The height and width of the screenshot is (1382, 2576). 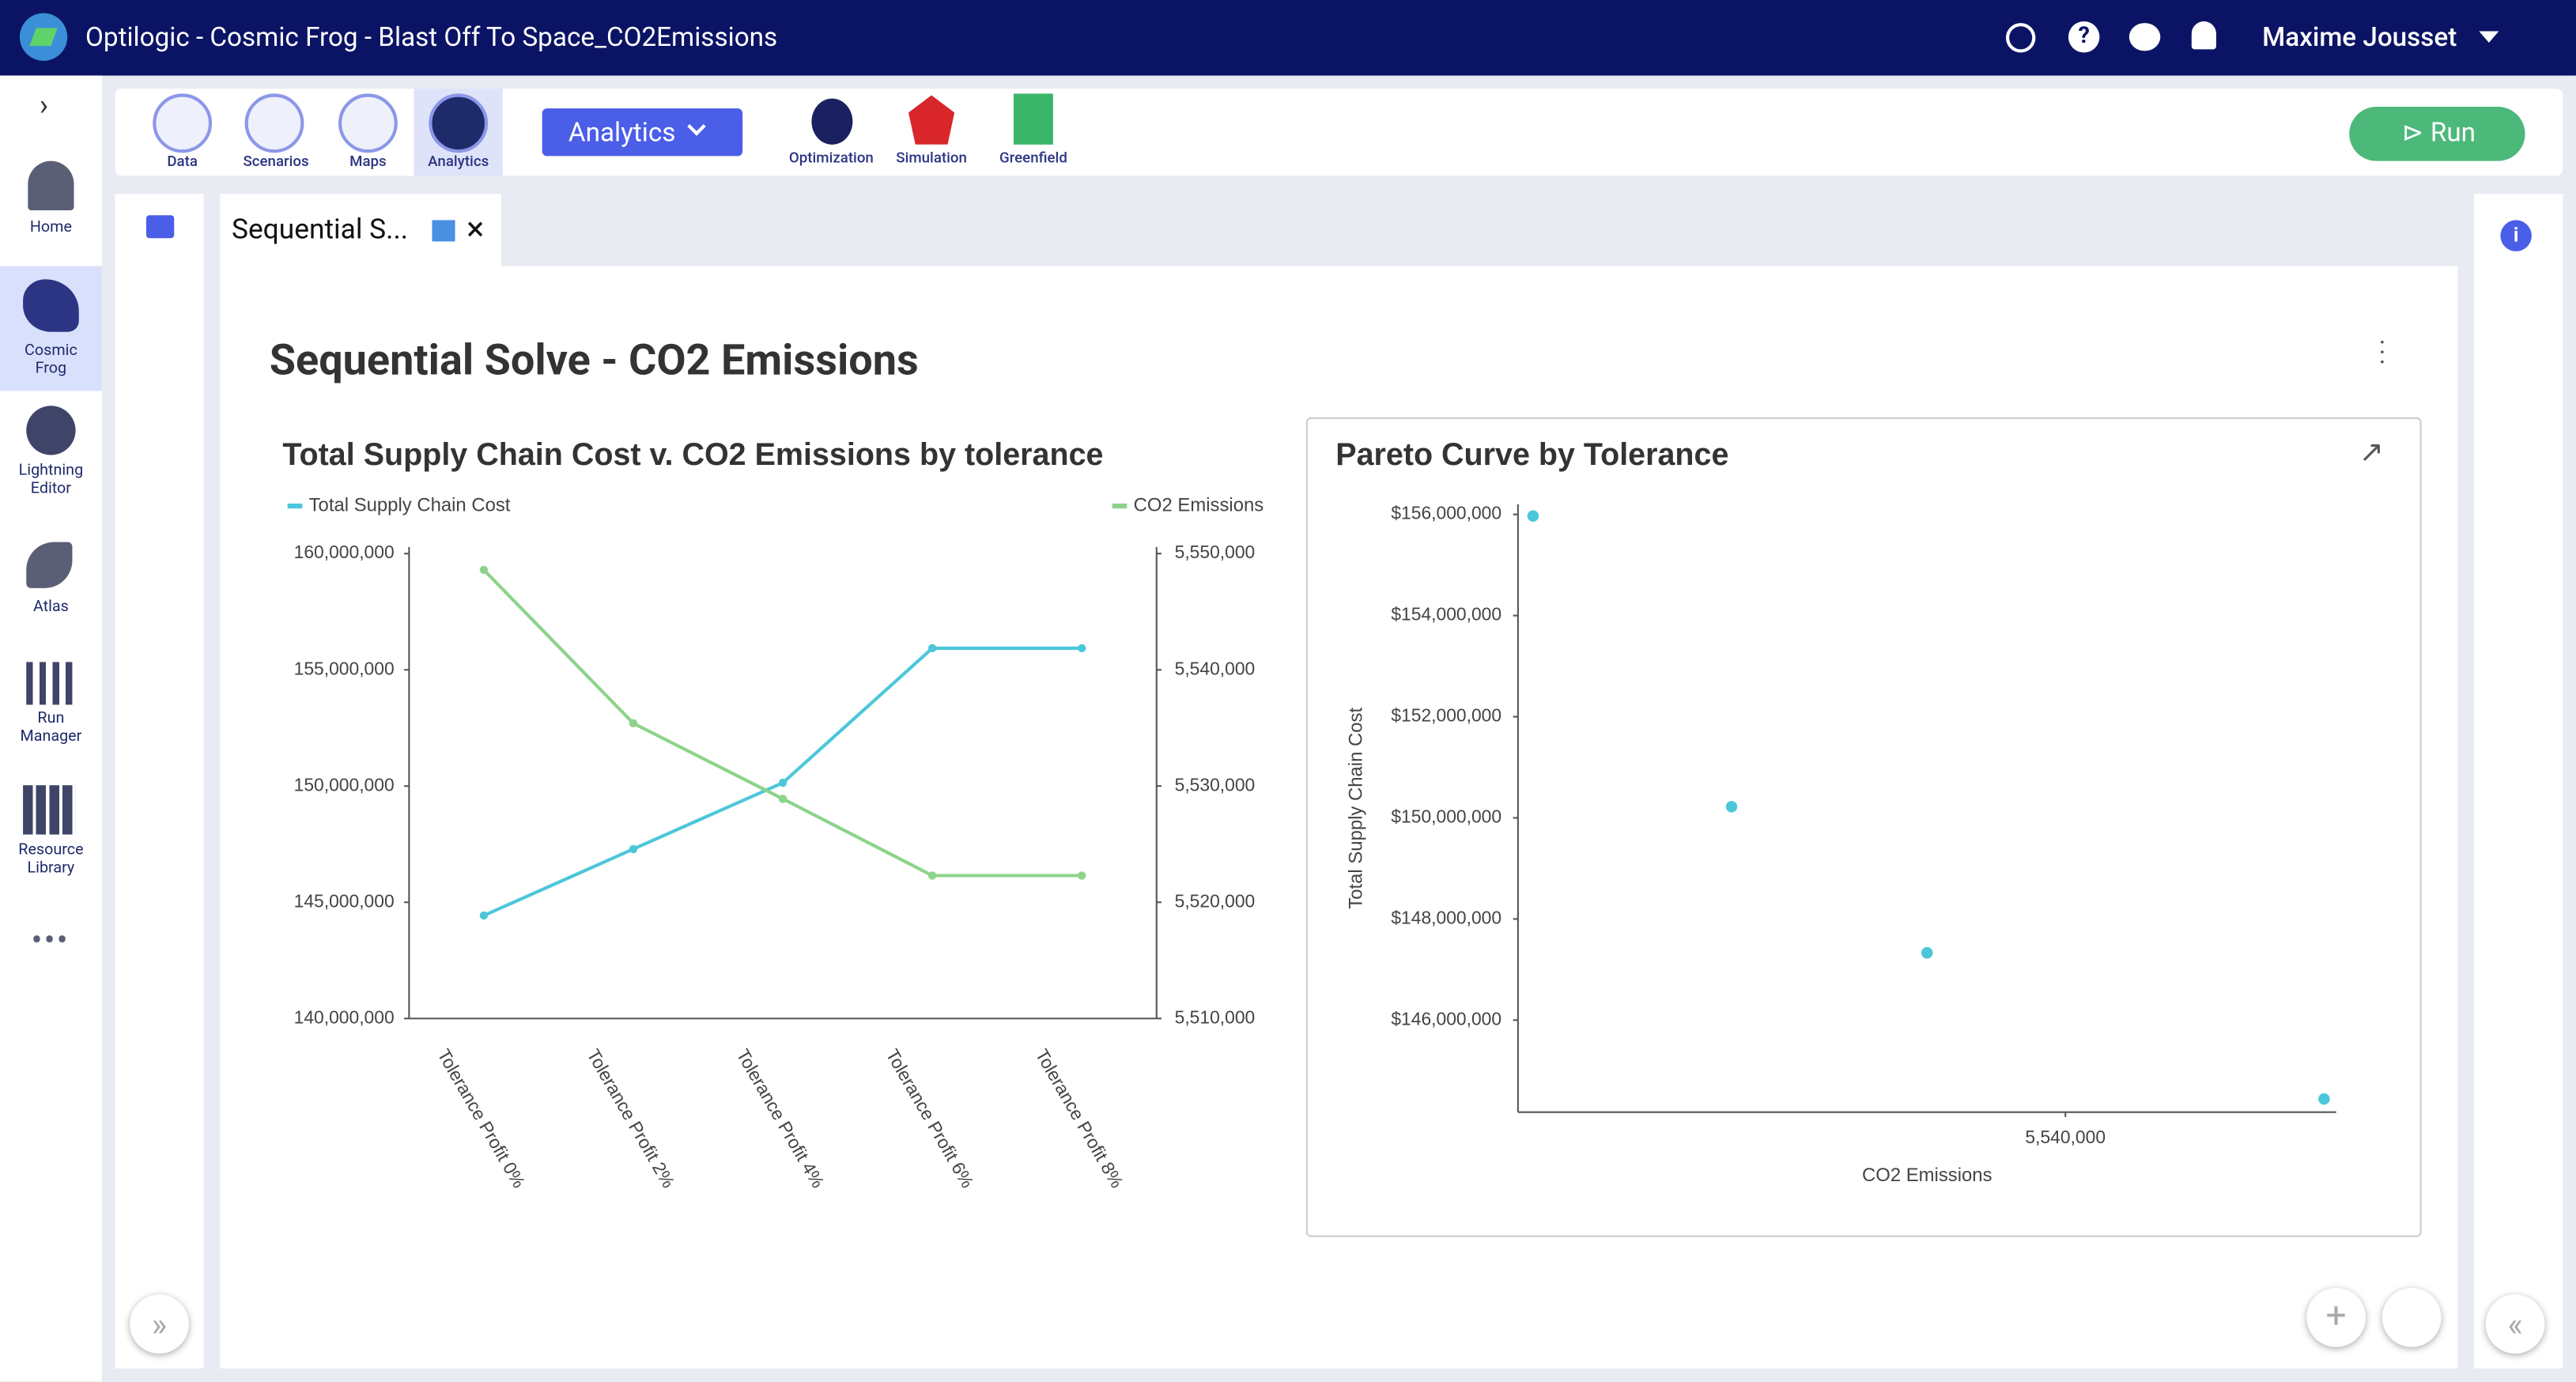 I want to click on add-button: +, so click(x=2336, y=1317).